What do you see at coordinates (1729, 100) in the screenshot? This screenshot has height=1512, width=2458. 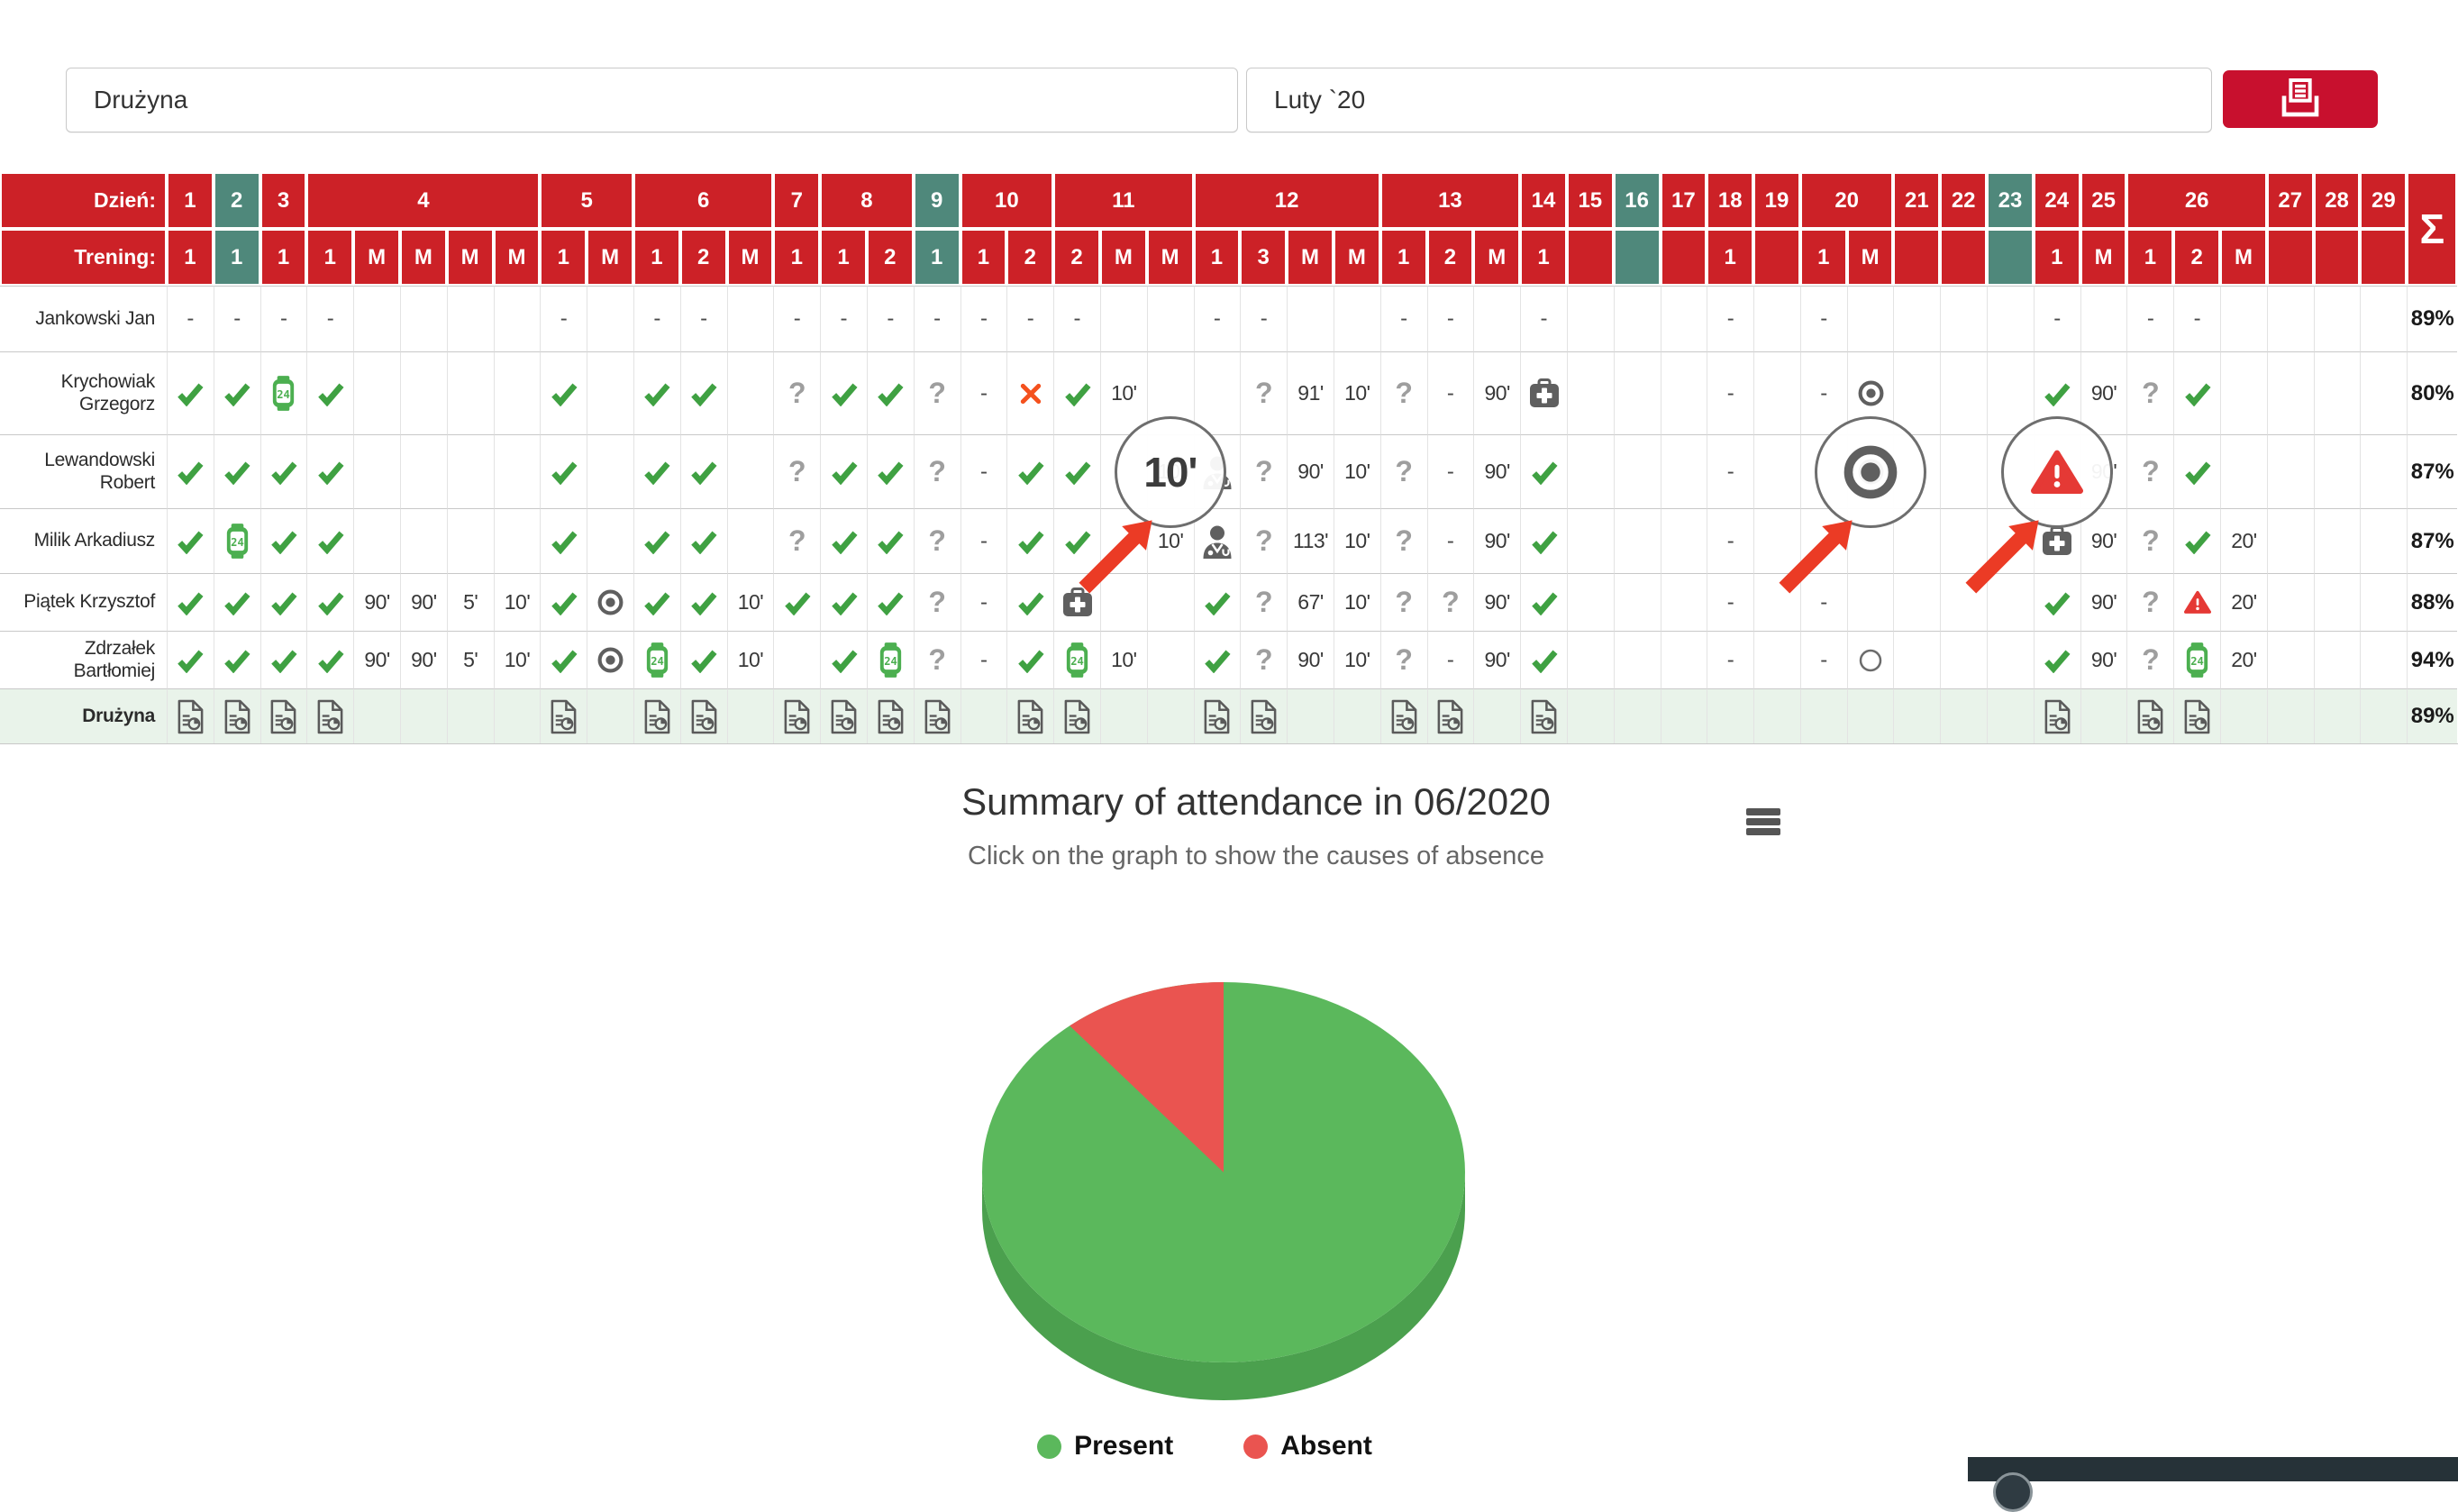 I see `month-select: Luty `20` at bounding box center [1729, 100].